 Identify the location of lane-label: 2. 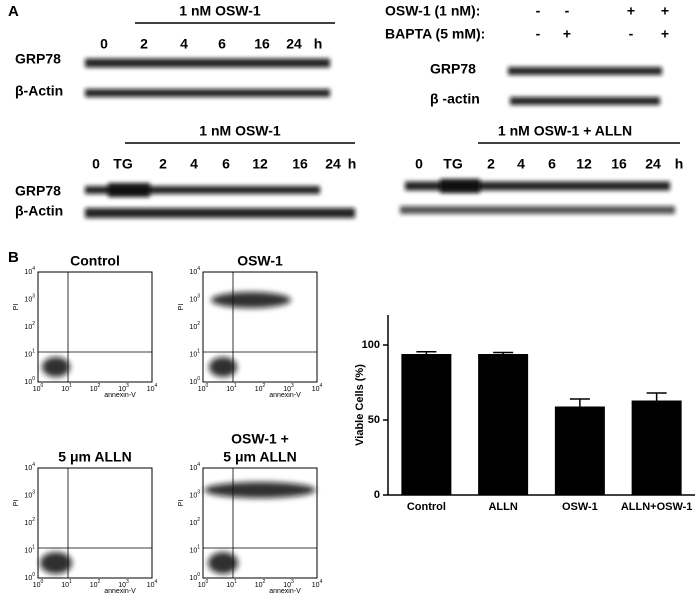
(491, 164).